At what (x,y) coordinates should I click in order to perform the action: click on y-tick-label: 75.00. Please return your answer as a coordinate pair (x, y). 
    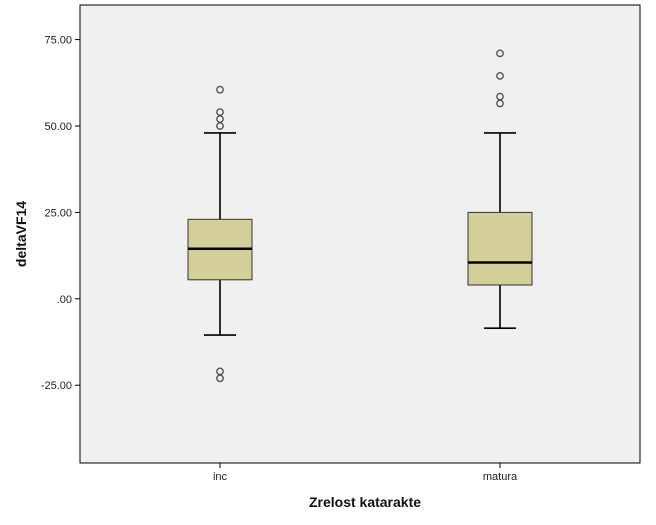
    Looking at the image, I should click on (58, 41).